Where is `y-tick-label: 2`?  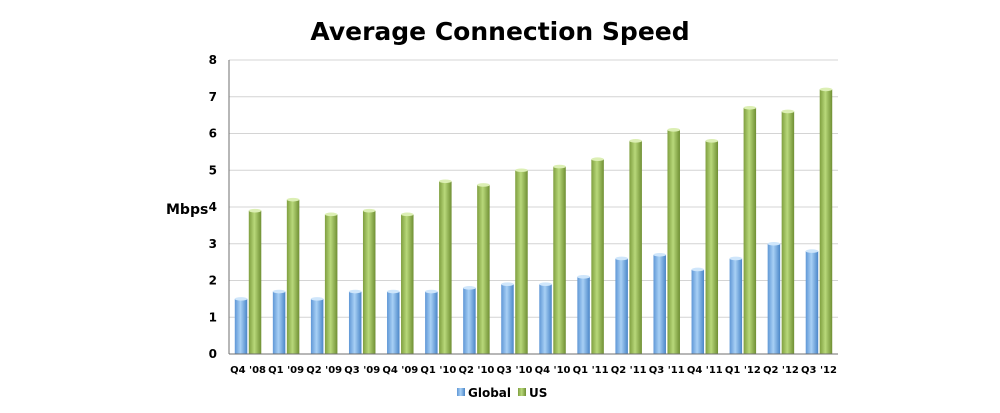
y-tick-label: 2 is located at coordinates (213, 281).